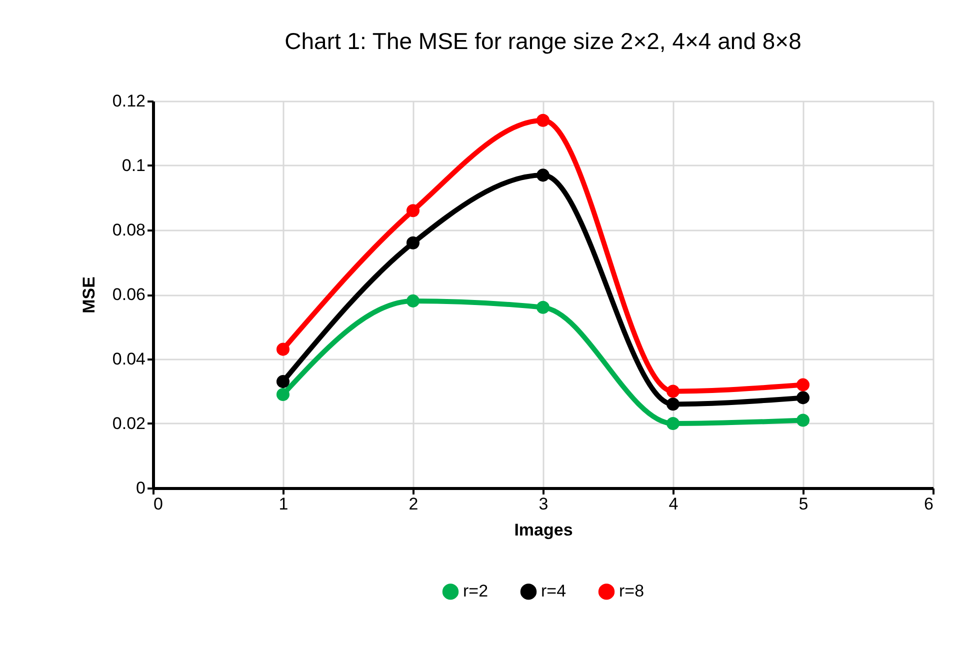  Describe the element at coordinates (803, 504) in the screenshot. I see `x-tick-label: 5` at that location.